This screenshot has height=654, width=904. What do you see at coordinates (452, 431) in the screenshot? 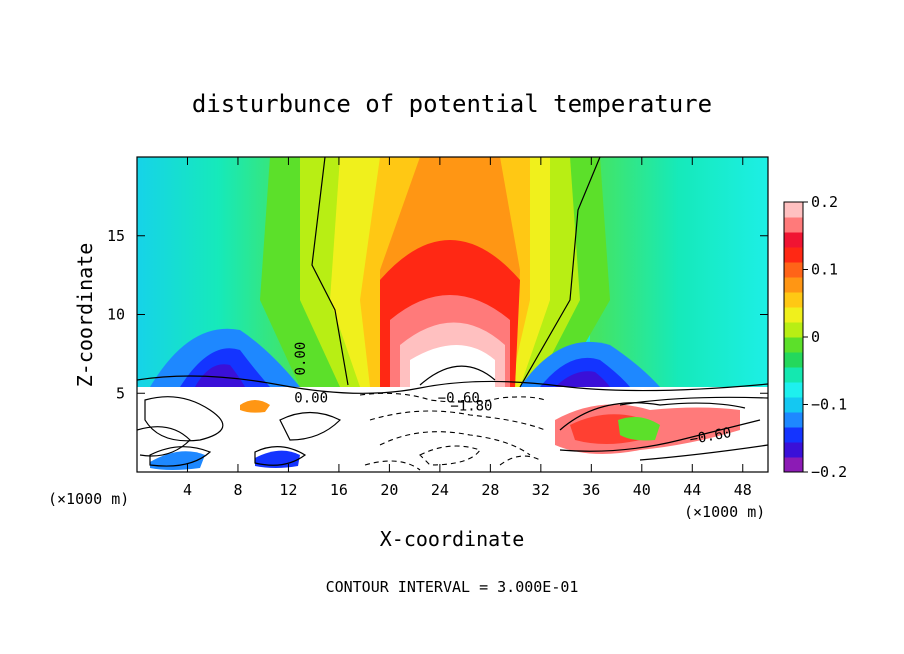
I see `contour-lines-dashed` at bounding box center [452, 431].